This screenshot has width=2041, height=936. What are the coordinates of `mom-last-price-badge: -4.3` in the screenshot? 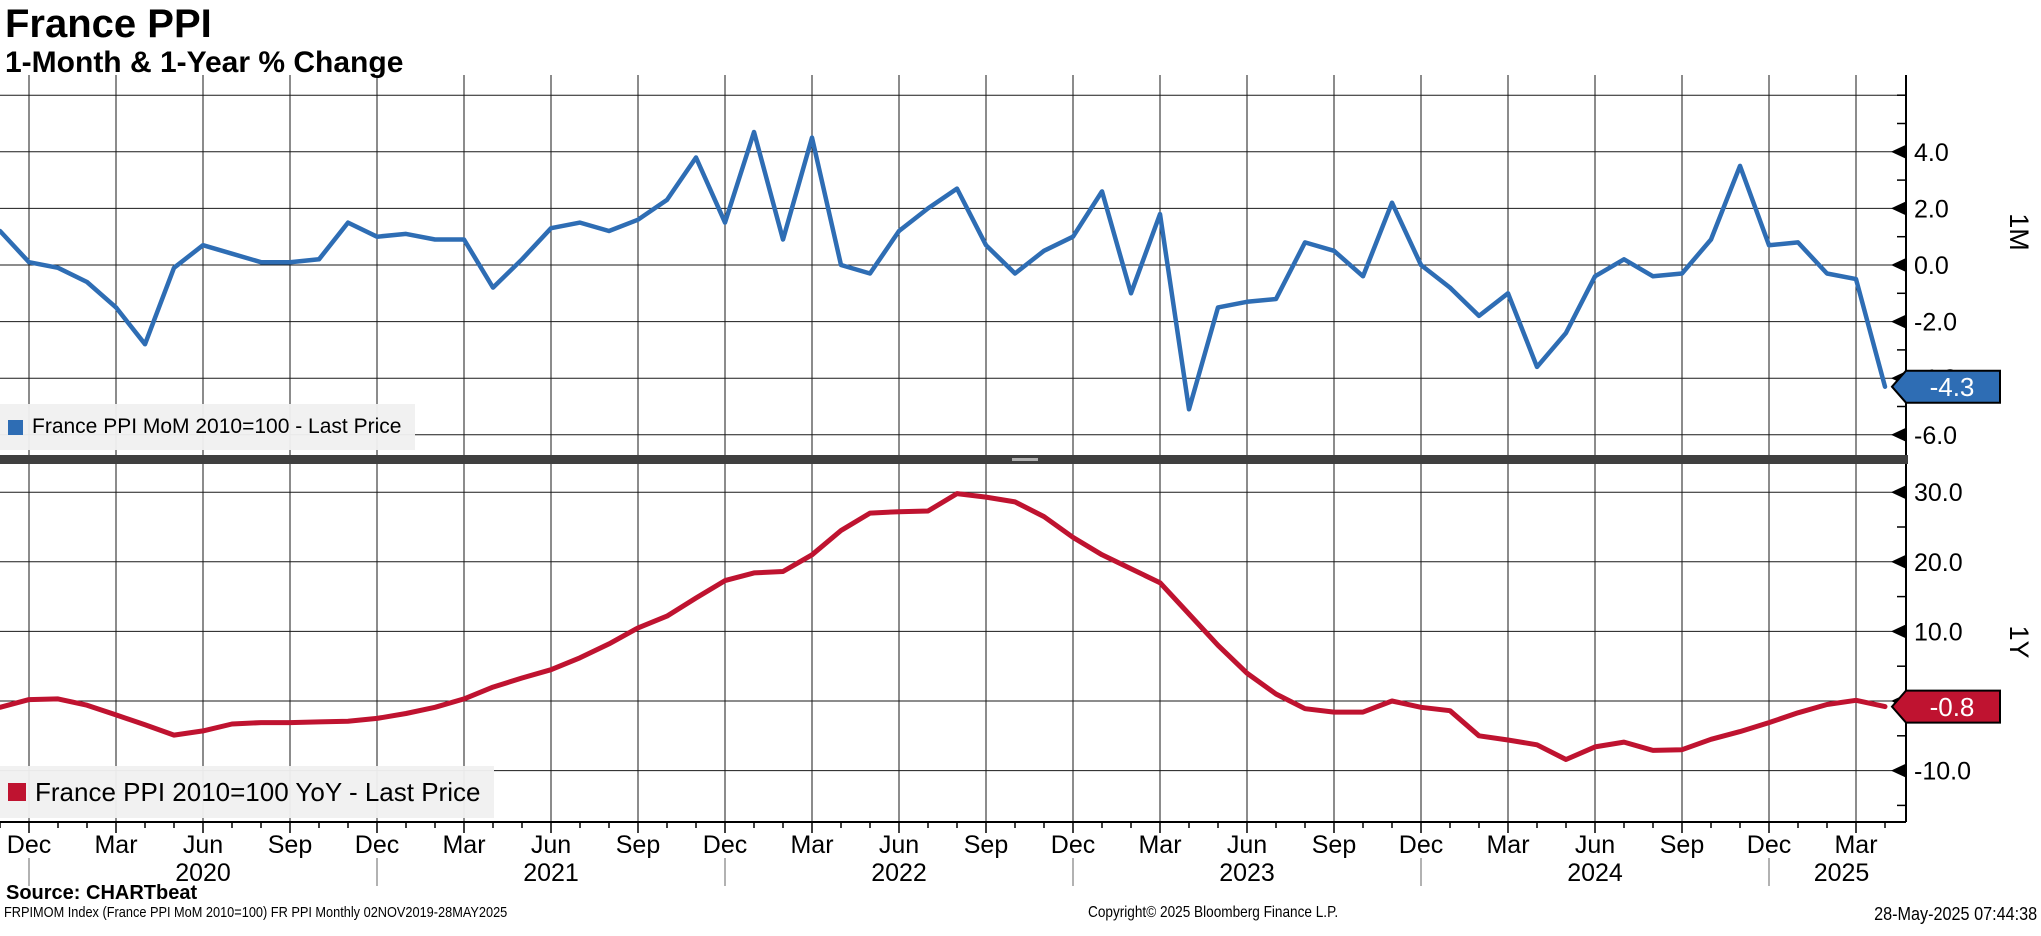 It's located at (1945, 386).